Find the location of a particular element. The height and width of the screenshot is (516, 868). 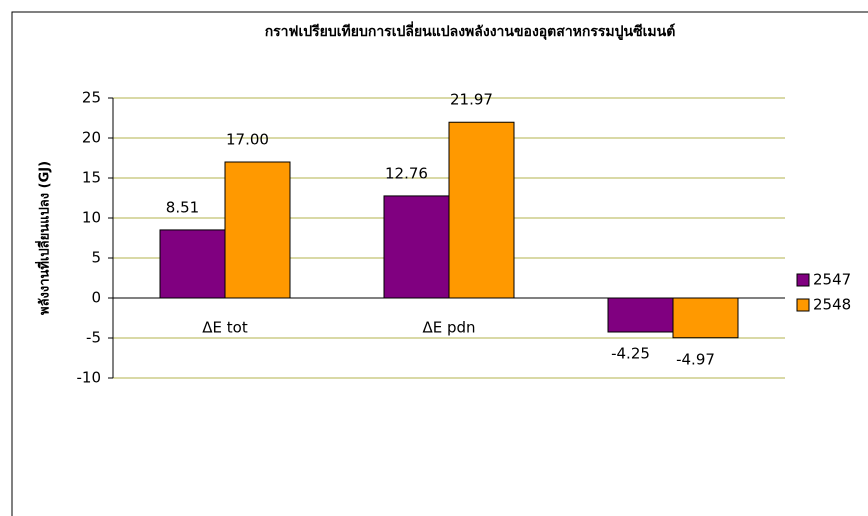

y-tick-label: -5 is located at coordinates (93, 338).